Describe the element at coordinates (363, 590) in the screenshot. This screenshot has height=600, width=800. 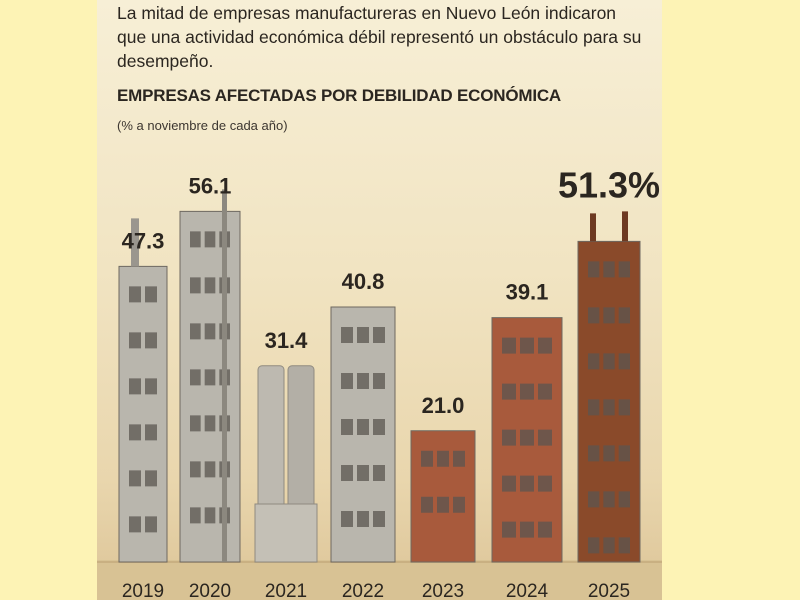
I see `year-label-2022: 2022` at that location.